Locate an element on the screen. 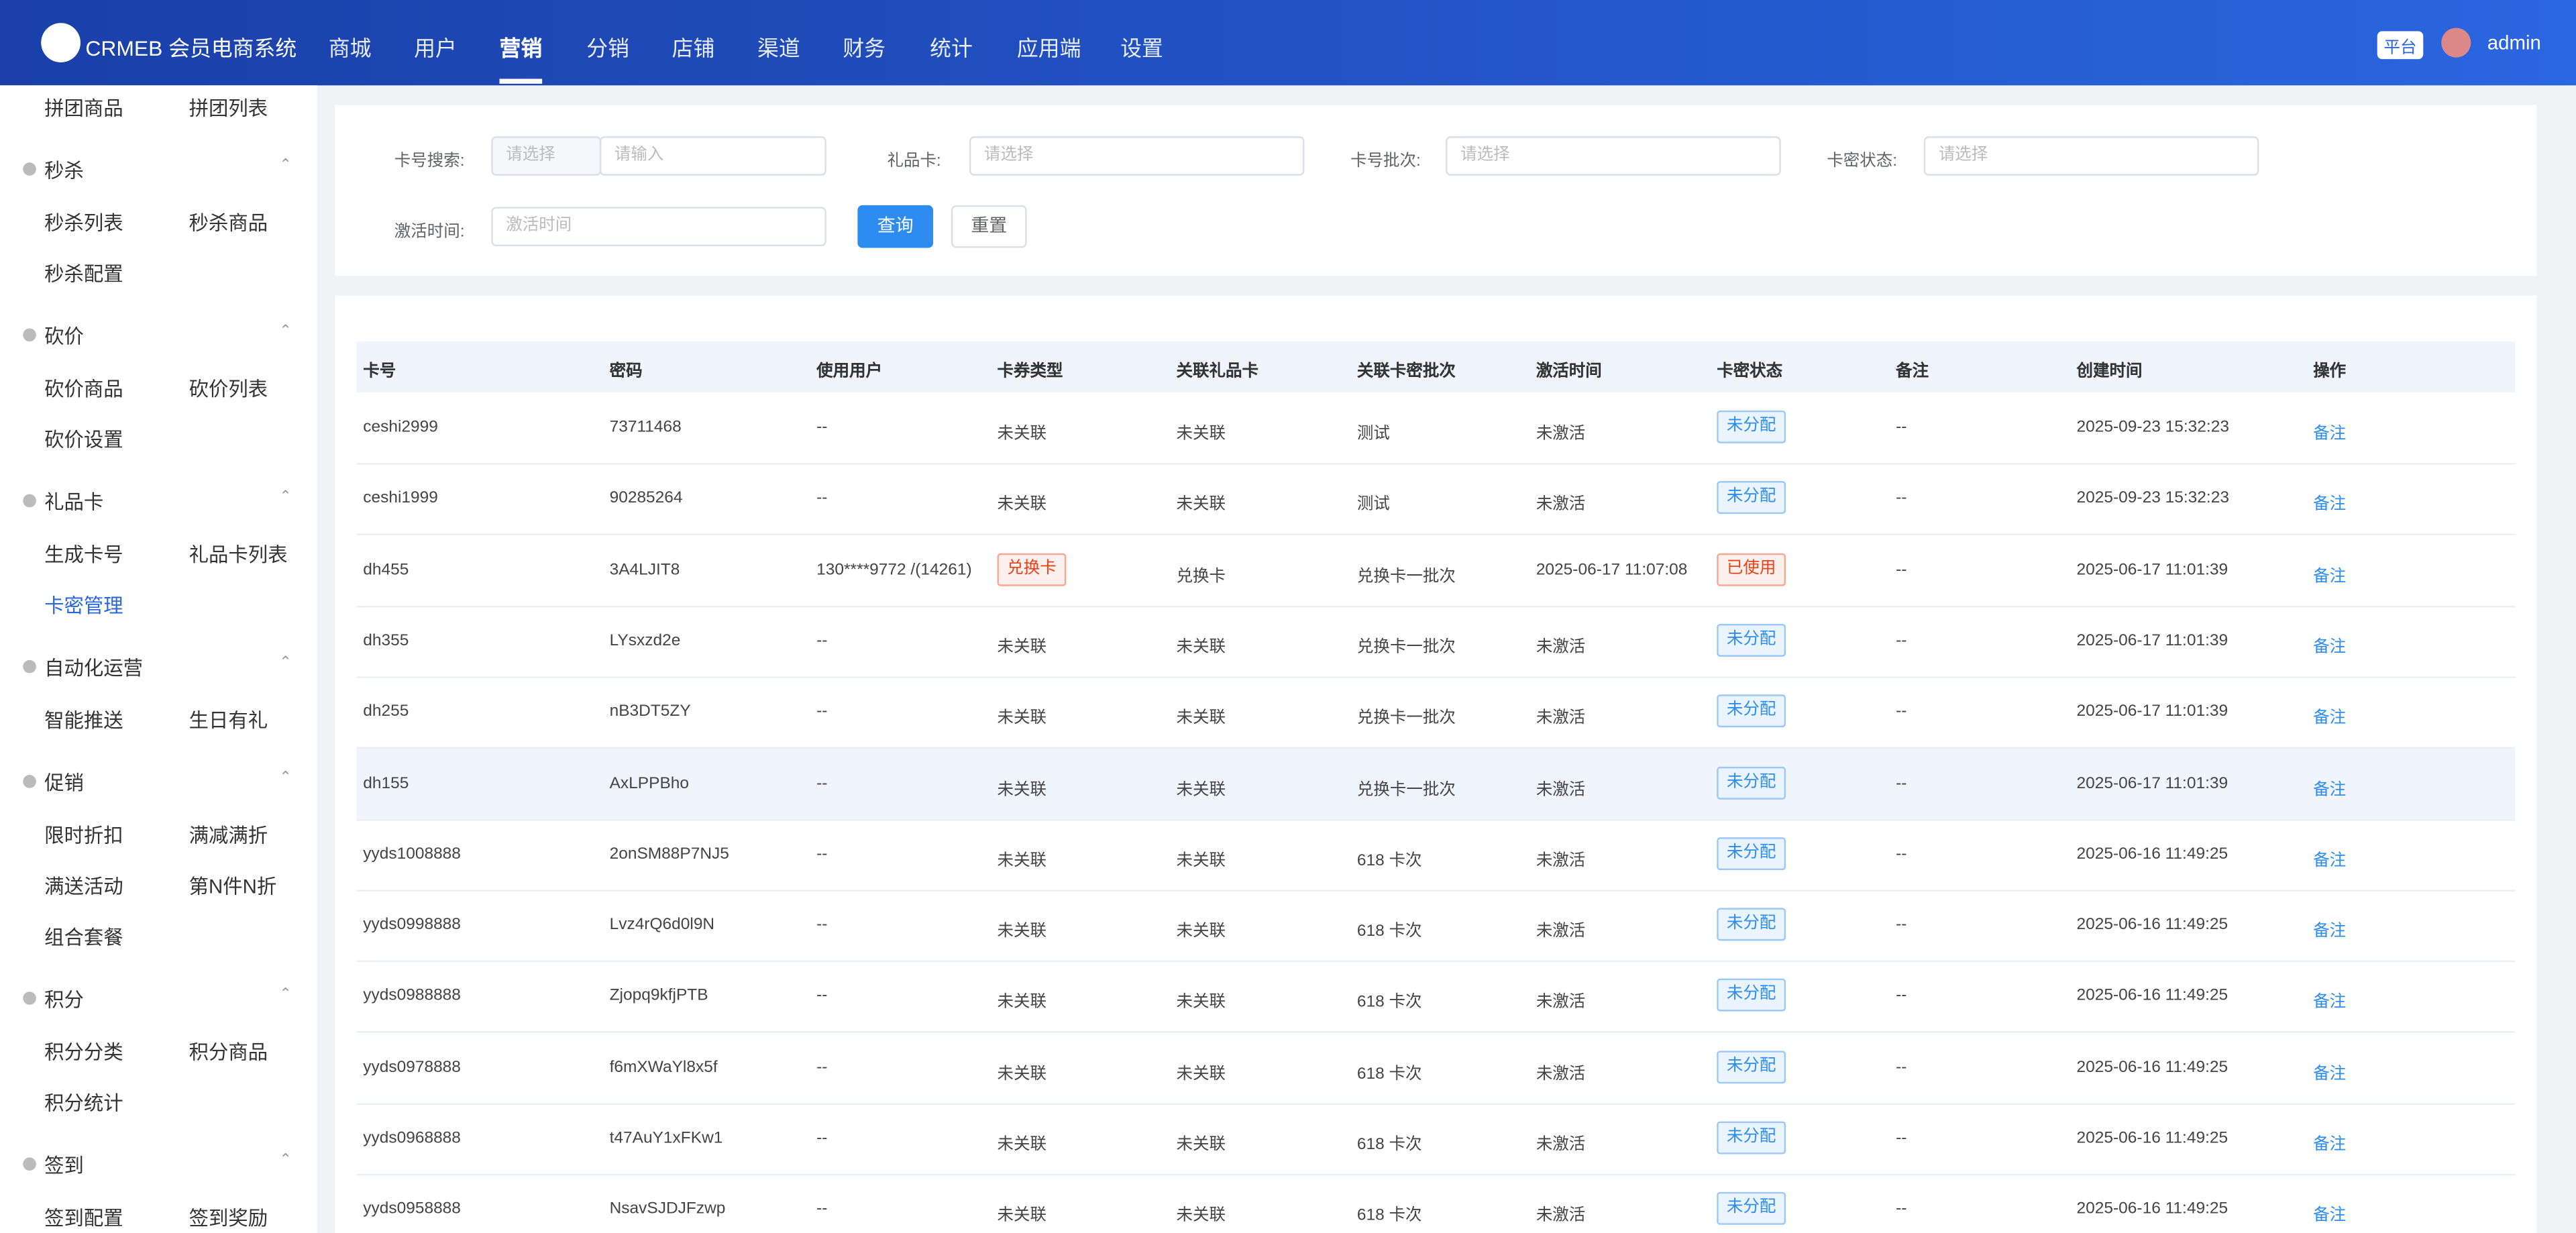  nav-item: 财务 is located at coordinates (864, 49).